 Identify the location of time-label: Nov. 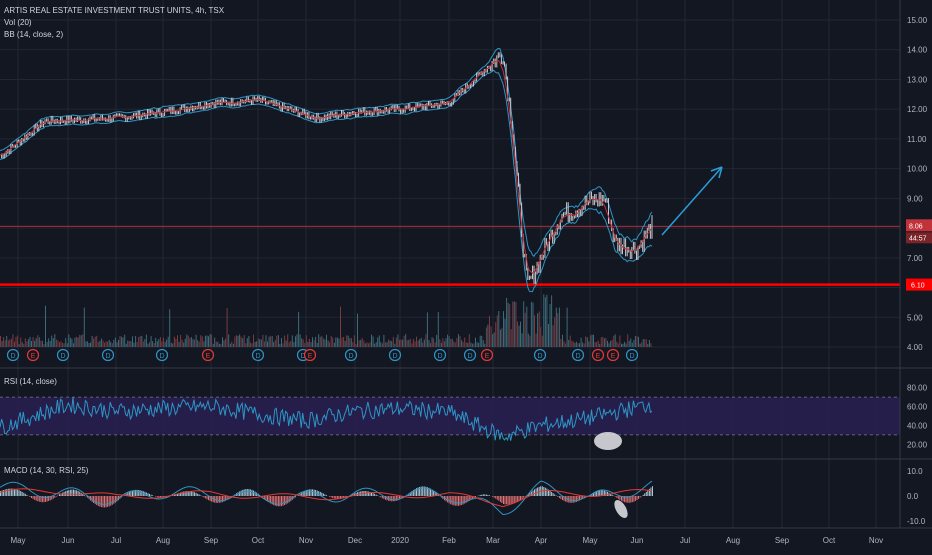
(306, 540).